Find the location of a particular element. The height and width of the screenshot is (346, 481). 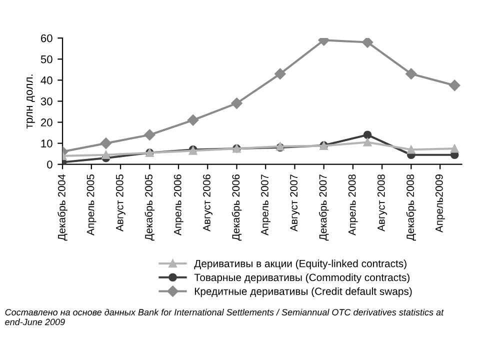

y-tick-label: 30 is located at coordinates (46, 101).